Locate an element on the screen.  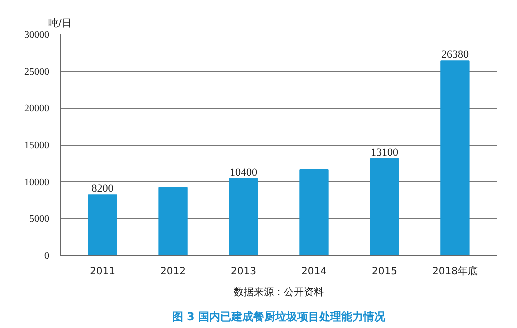
y-tick-label: 25000 is located at coordinates (37, 72).